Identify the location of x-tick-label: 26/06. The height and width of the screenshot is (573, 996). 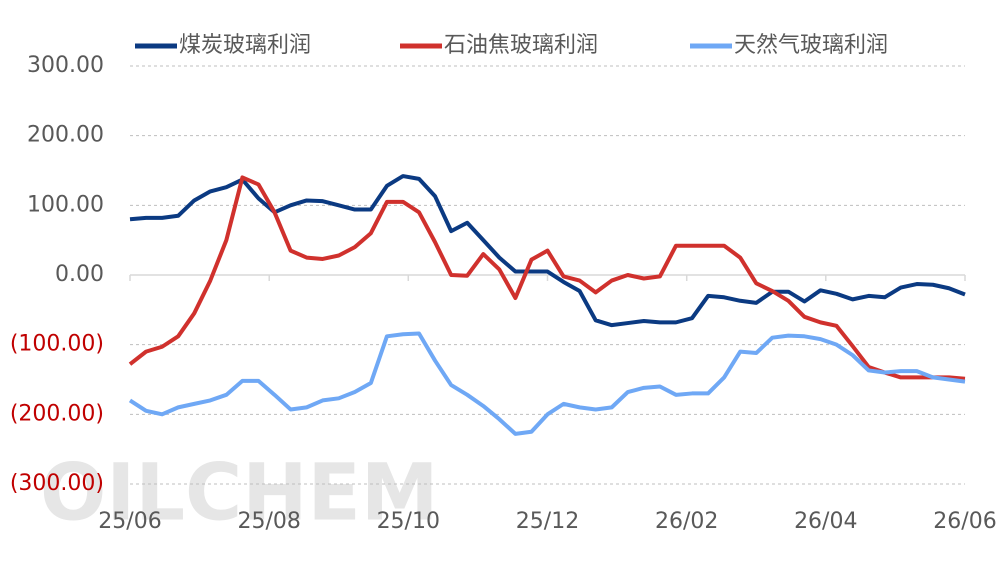
(964, 521).